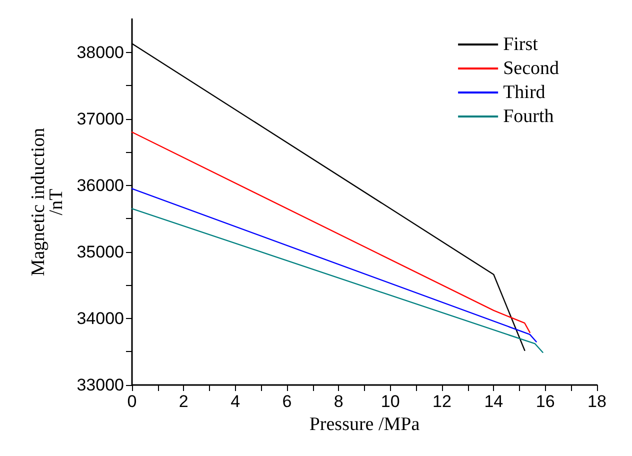 The image size is (632, 456). What do you see at coordinates (47, 201) in the screenshot?
I see `y-axis-title: Magnetic induction /nT` at bounding box center [47, 201].